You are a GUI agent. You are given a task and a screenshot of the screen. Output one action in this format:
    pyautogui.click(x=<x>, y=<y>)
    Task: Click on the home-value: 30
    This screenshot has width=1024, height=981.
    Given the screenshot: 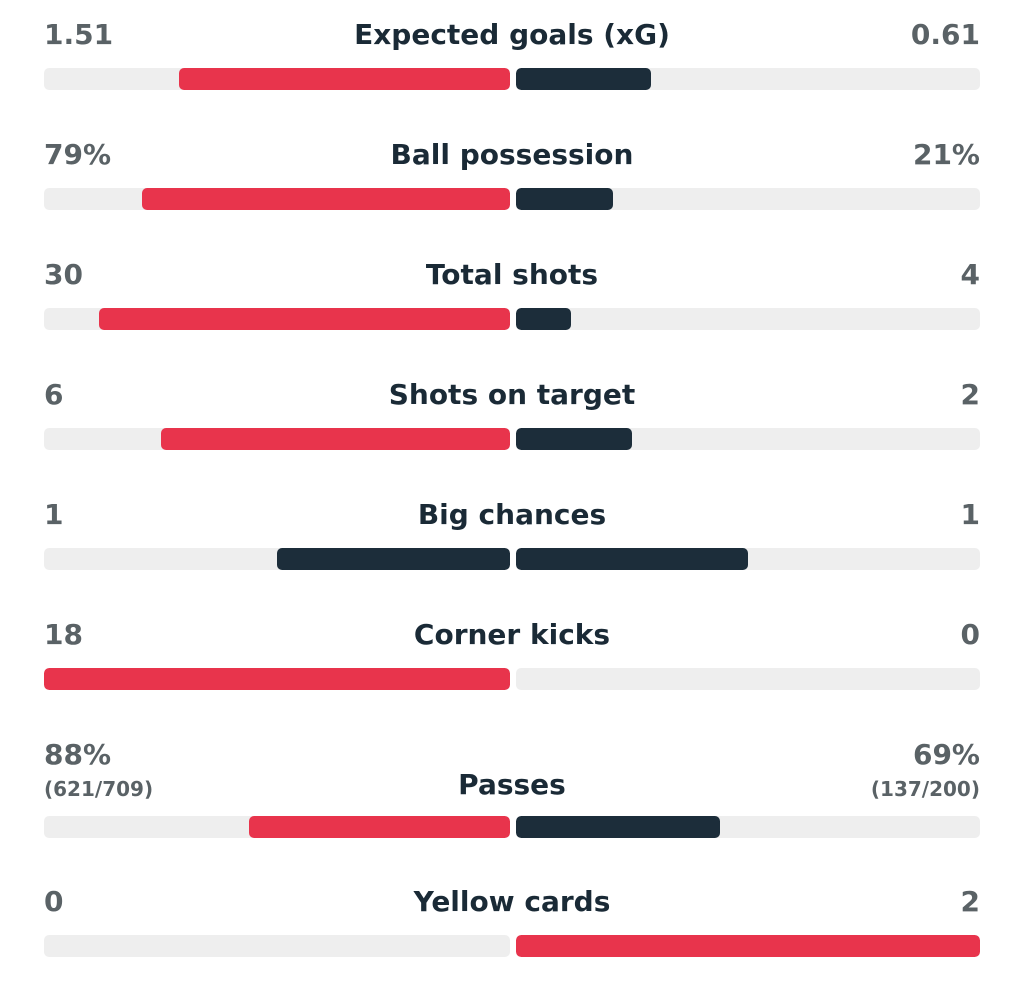 What is the action you would take?
    pyautogui.click(x=63, y=274)
    